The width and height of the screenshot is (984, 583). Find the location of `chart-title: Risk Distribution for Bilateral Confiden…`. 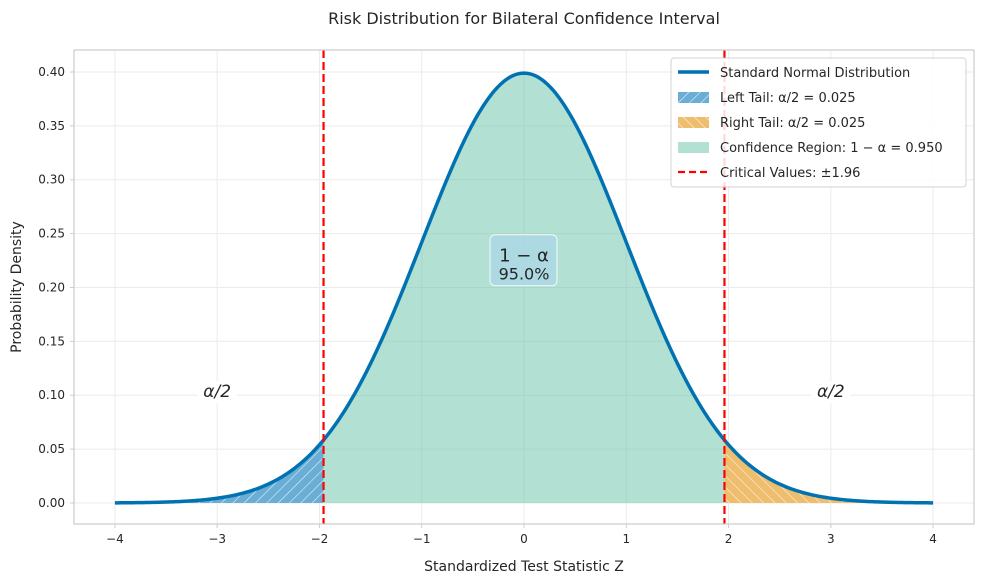

chart-title: Risk Distribution for Bilateral Confiden… is located at coordinates (524, 18).